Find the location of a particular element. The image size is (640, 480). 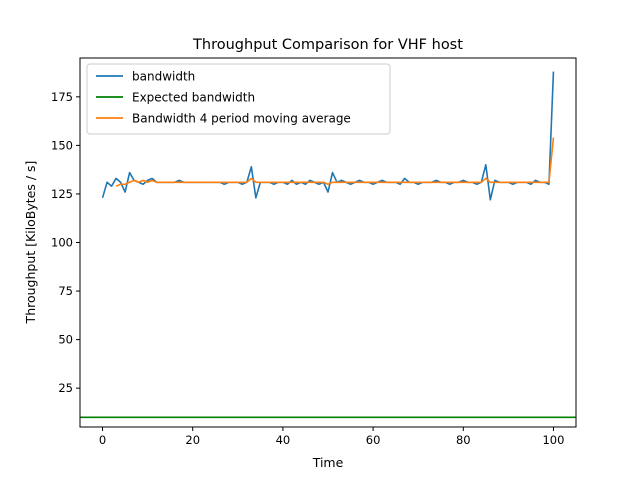

y-tick: 125 is located at coordinates (65, 194).